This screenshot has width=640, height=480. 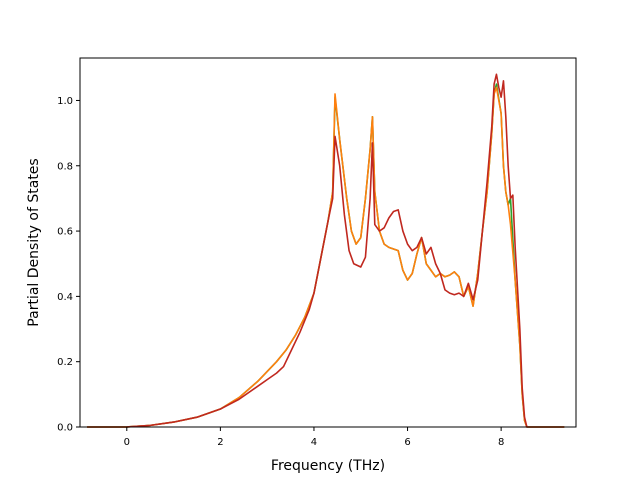 What do you see at coordinates (127, 442) in the screenshot?
I see `x-tick-label: 0` at bounding box center [127, 442].